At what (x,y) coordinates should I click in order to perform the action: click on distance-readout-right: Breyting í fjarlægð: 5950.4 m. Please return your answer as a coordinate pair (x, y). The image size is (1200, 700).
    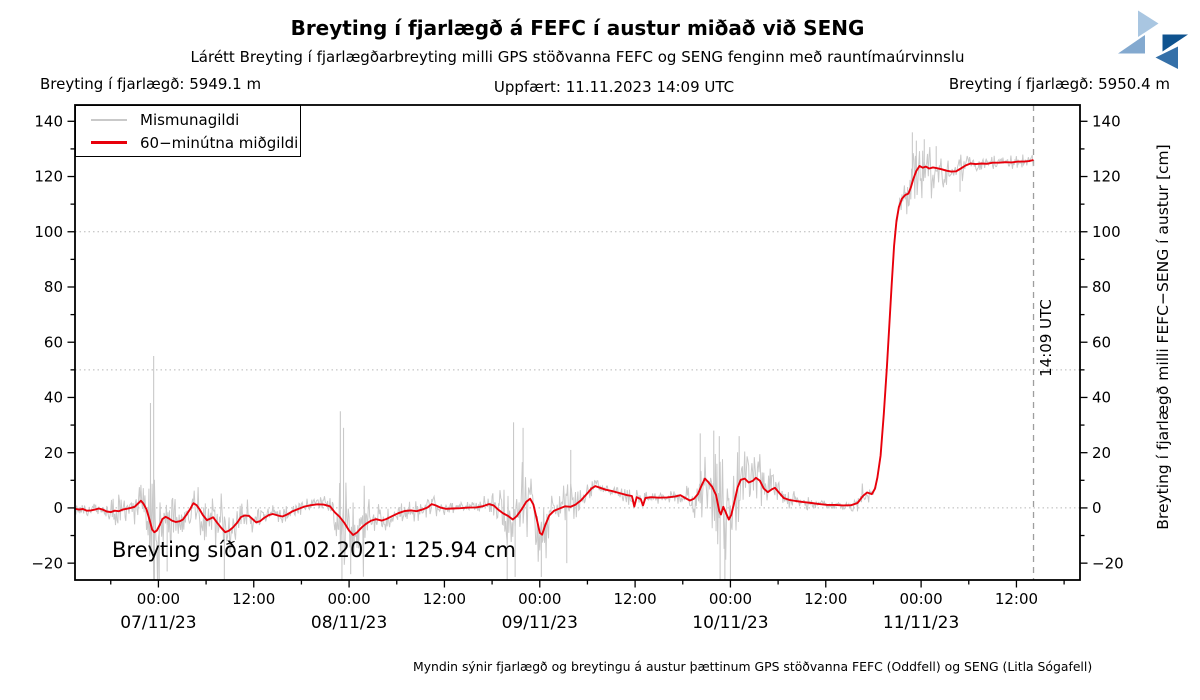
    Looking at the image, I should click on (1059, 84).